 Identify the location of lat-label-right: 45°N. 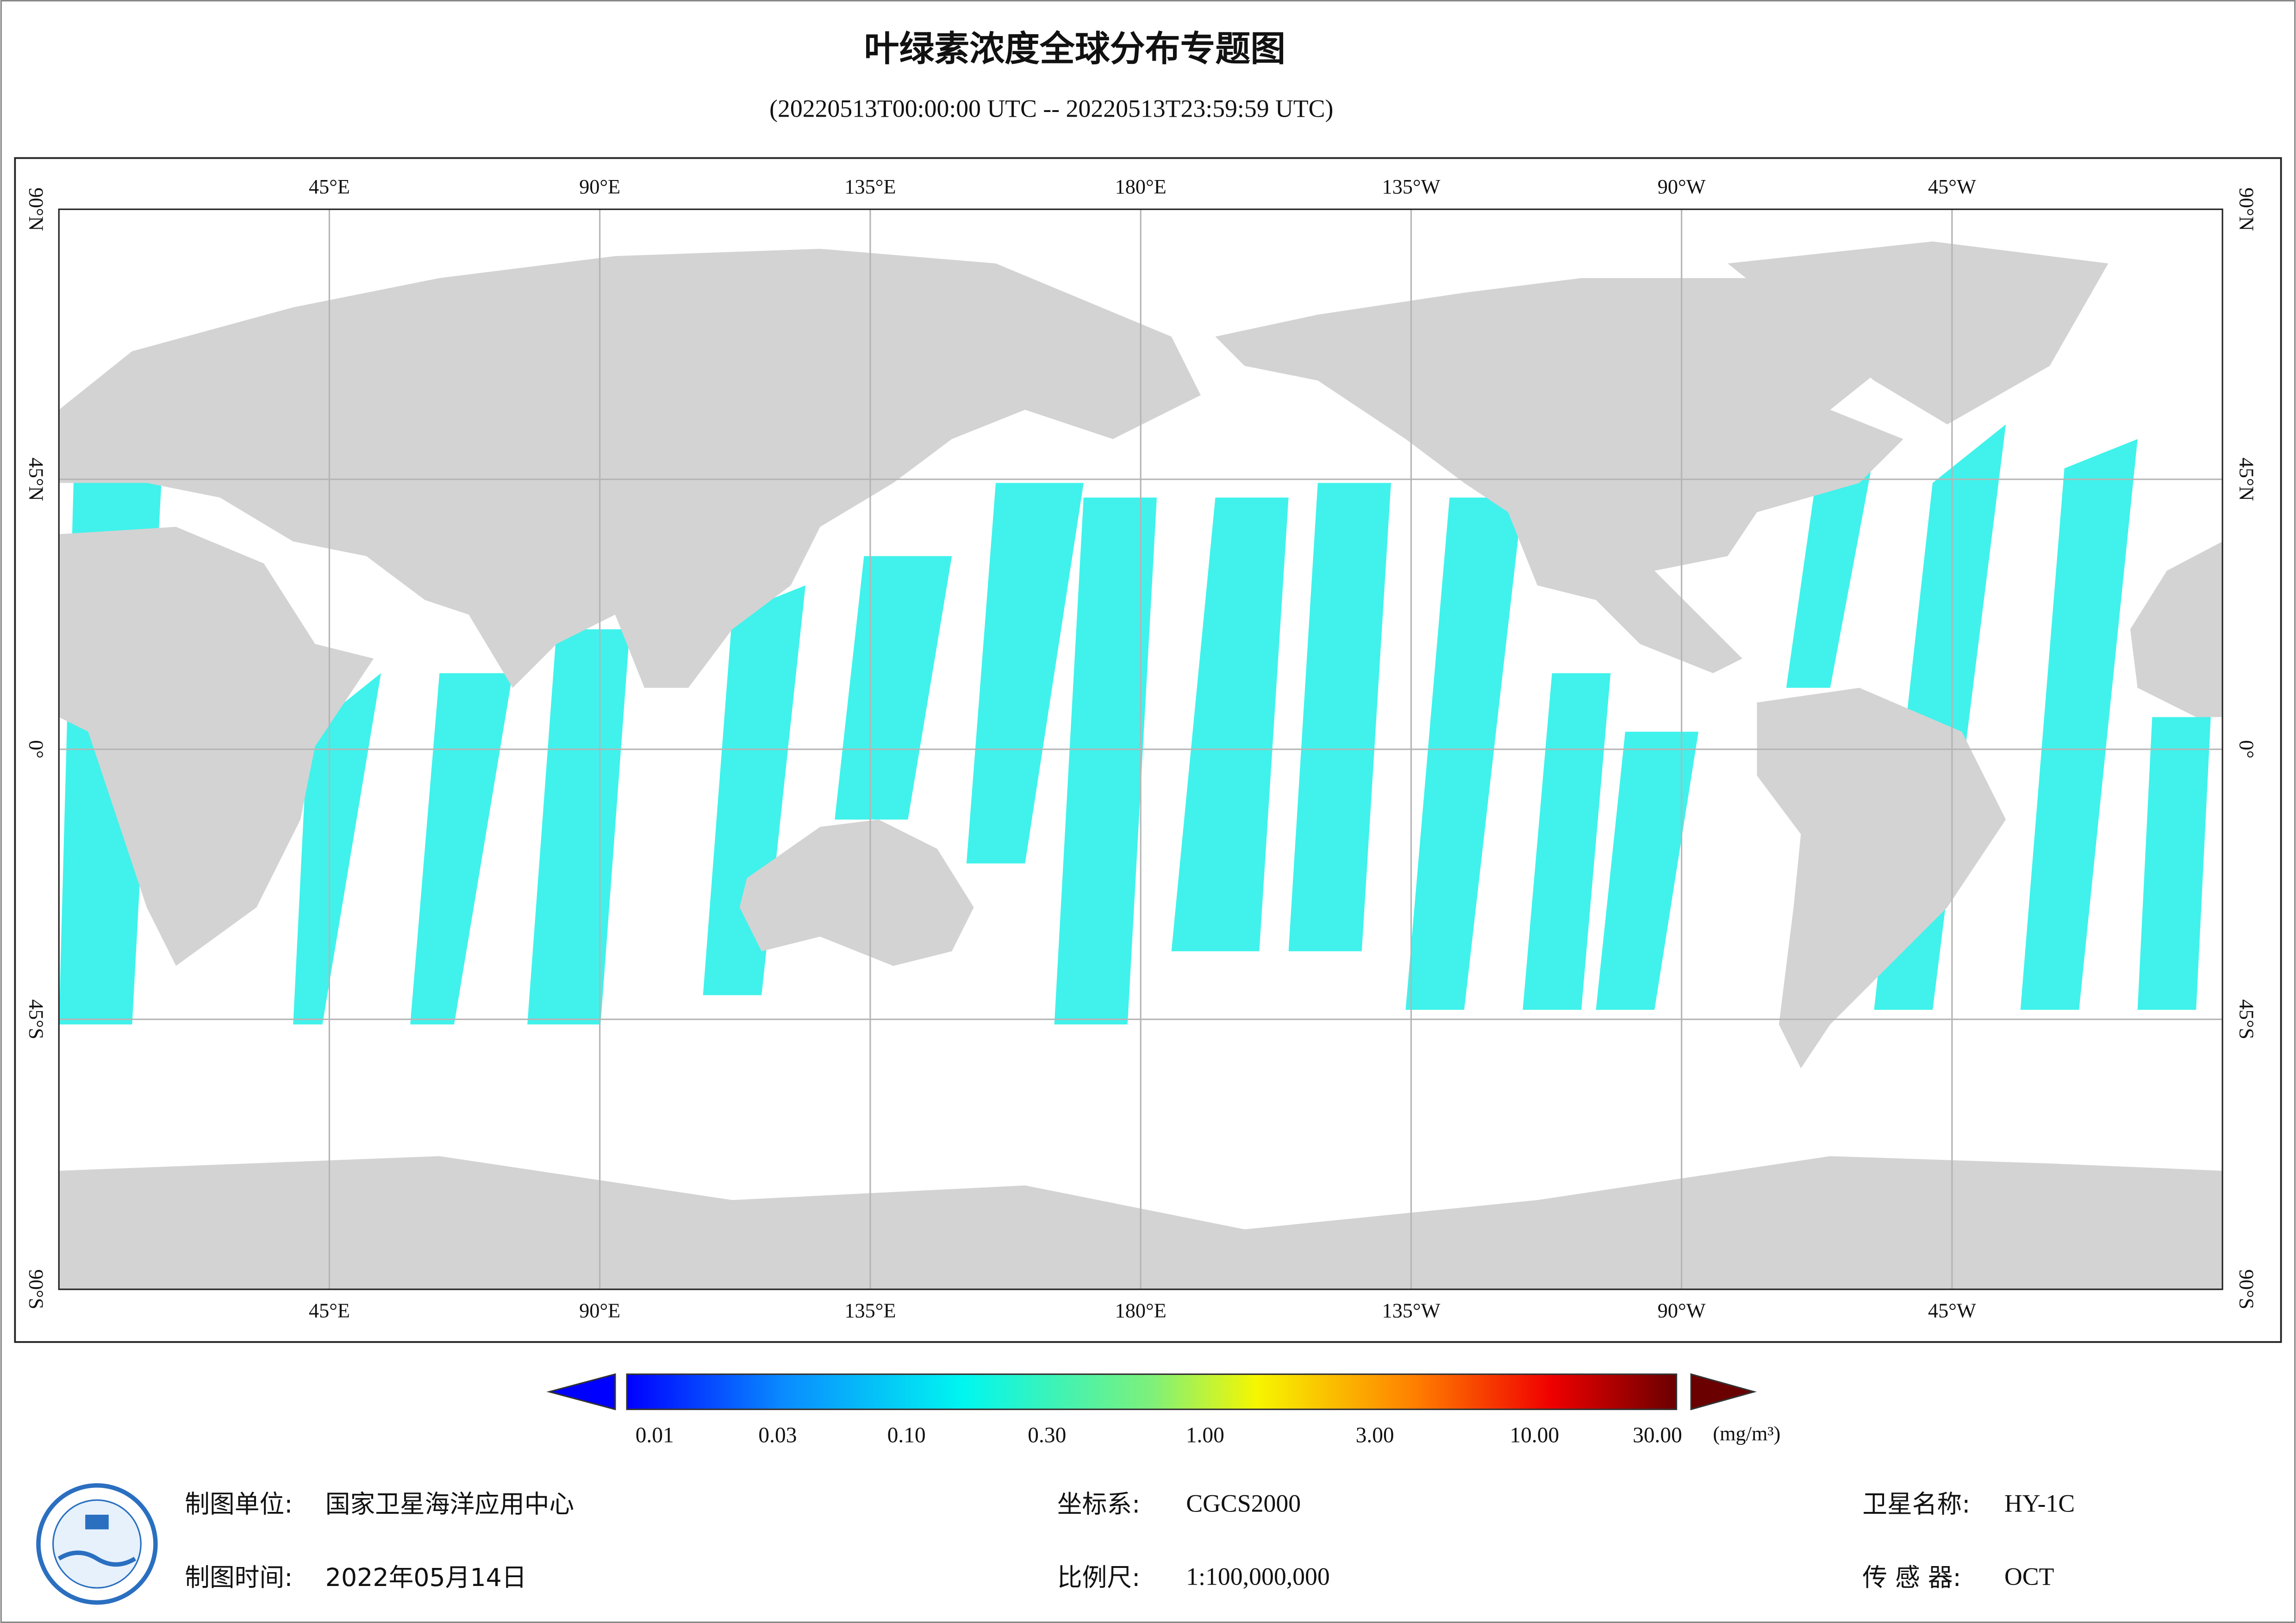
(2246, 479).